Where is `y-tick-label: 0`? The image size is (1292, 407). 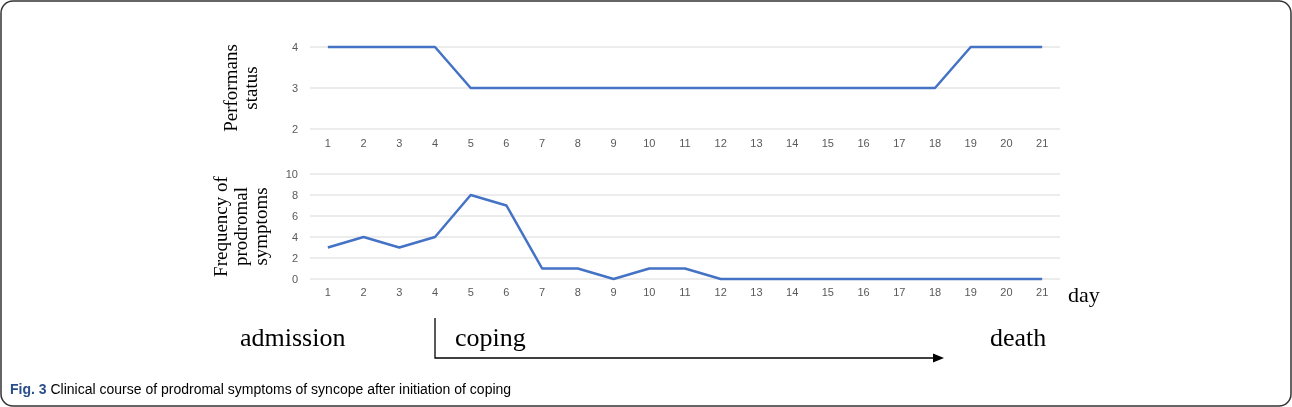
y-tick-label: 0 is located at coordinates (294, 278).